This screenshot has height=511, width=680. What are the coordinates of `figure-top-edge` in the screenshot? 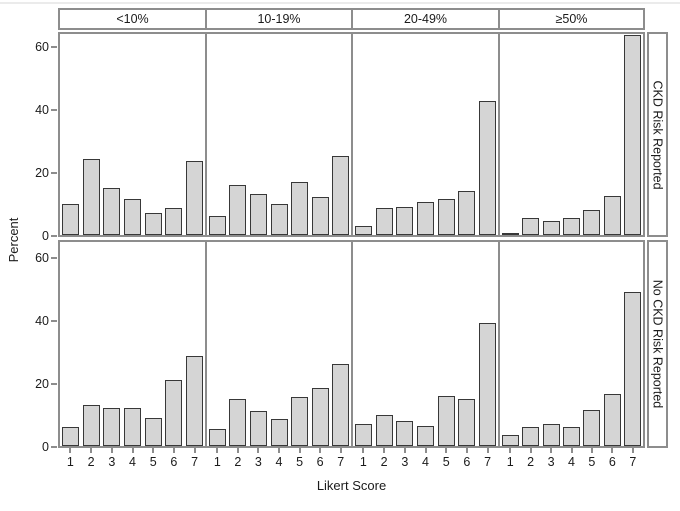 It's located at (340, 3).